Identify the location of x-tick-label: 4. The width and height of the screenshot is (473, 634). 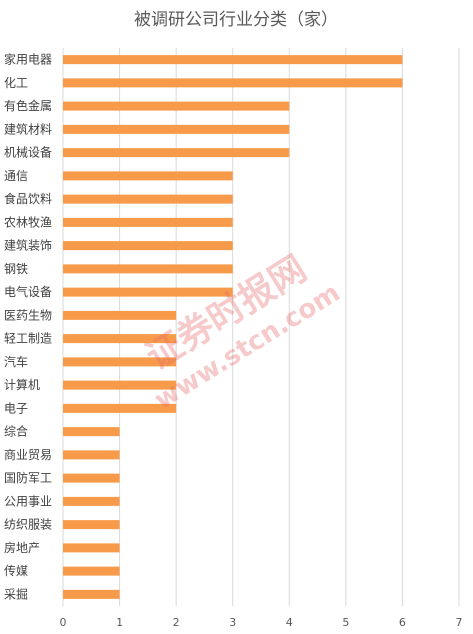
(289, 622).